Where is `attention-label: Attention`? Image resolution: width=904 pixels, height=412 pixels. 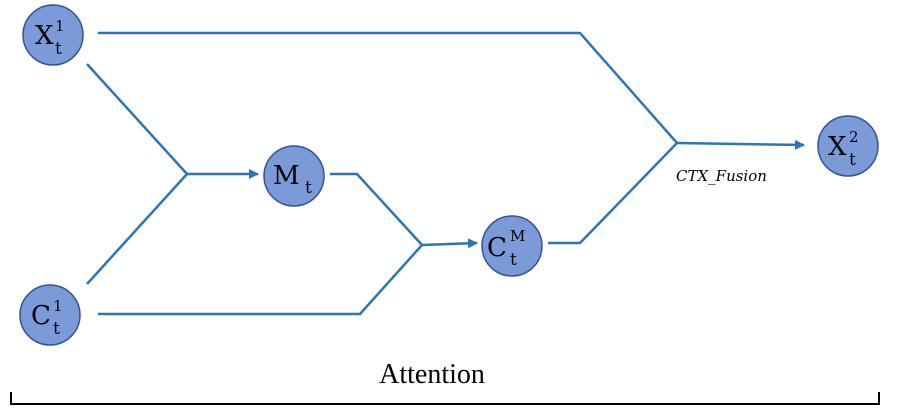 attention-label: Attention is located at coordinates (432, 374).